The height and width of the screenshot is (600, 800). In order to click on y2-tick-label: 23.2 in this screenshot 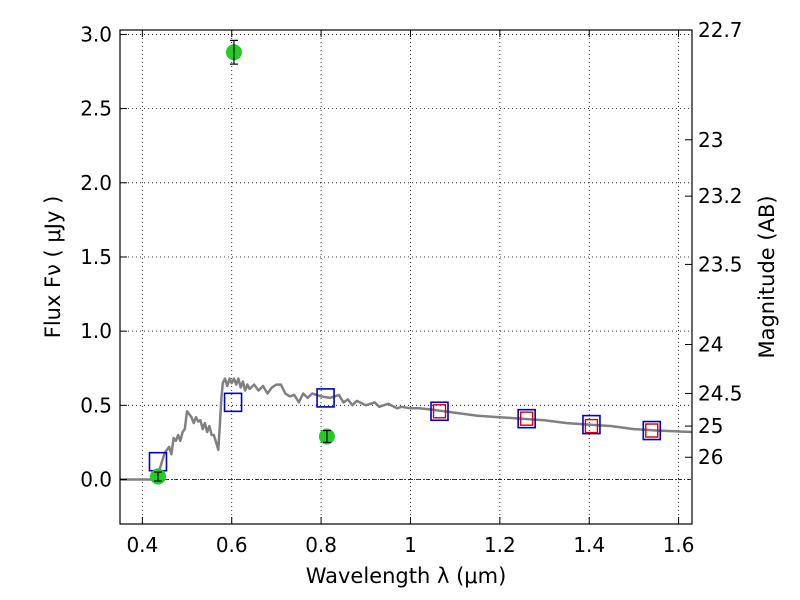, I will do `click(720, 196)`.